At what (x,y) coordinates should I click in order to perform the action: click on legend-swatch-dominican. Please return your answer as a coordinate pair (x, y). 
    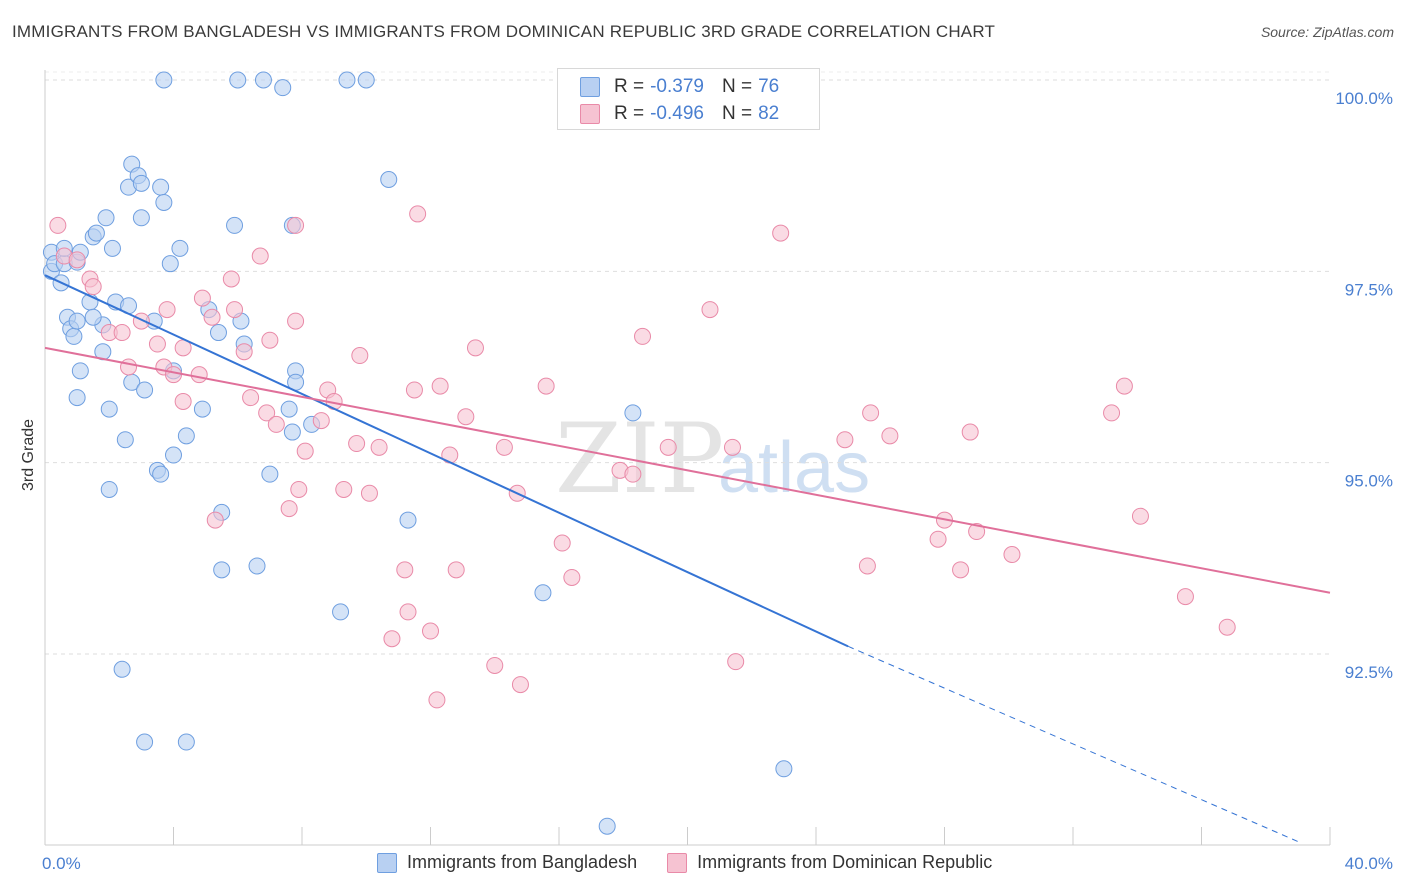
    Looking at the image, I should click on (590, 114).